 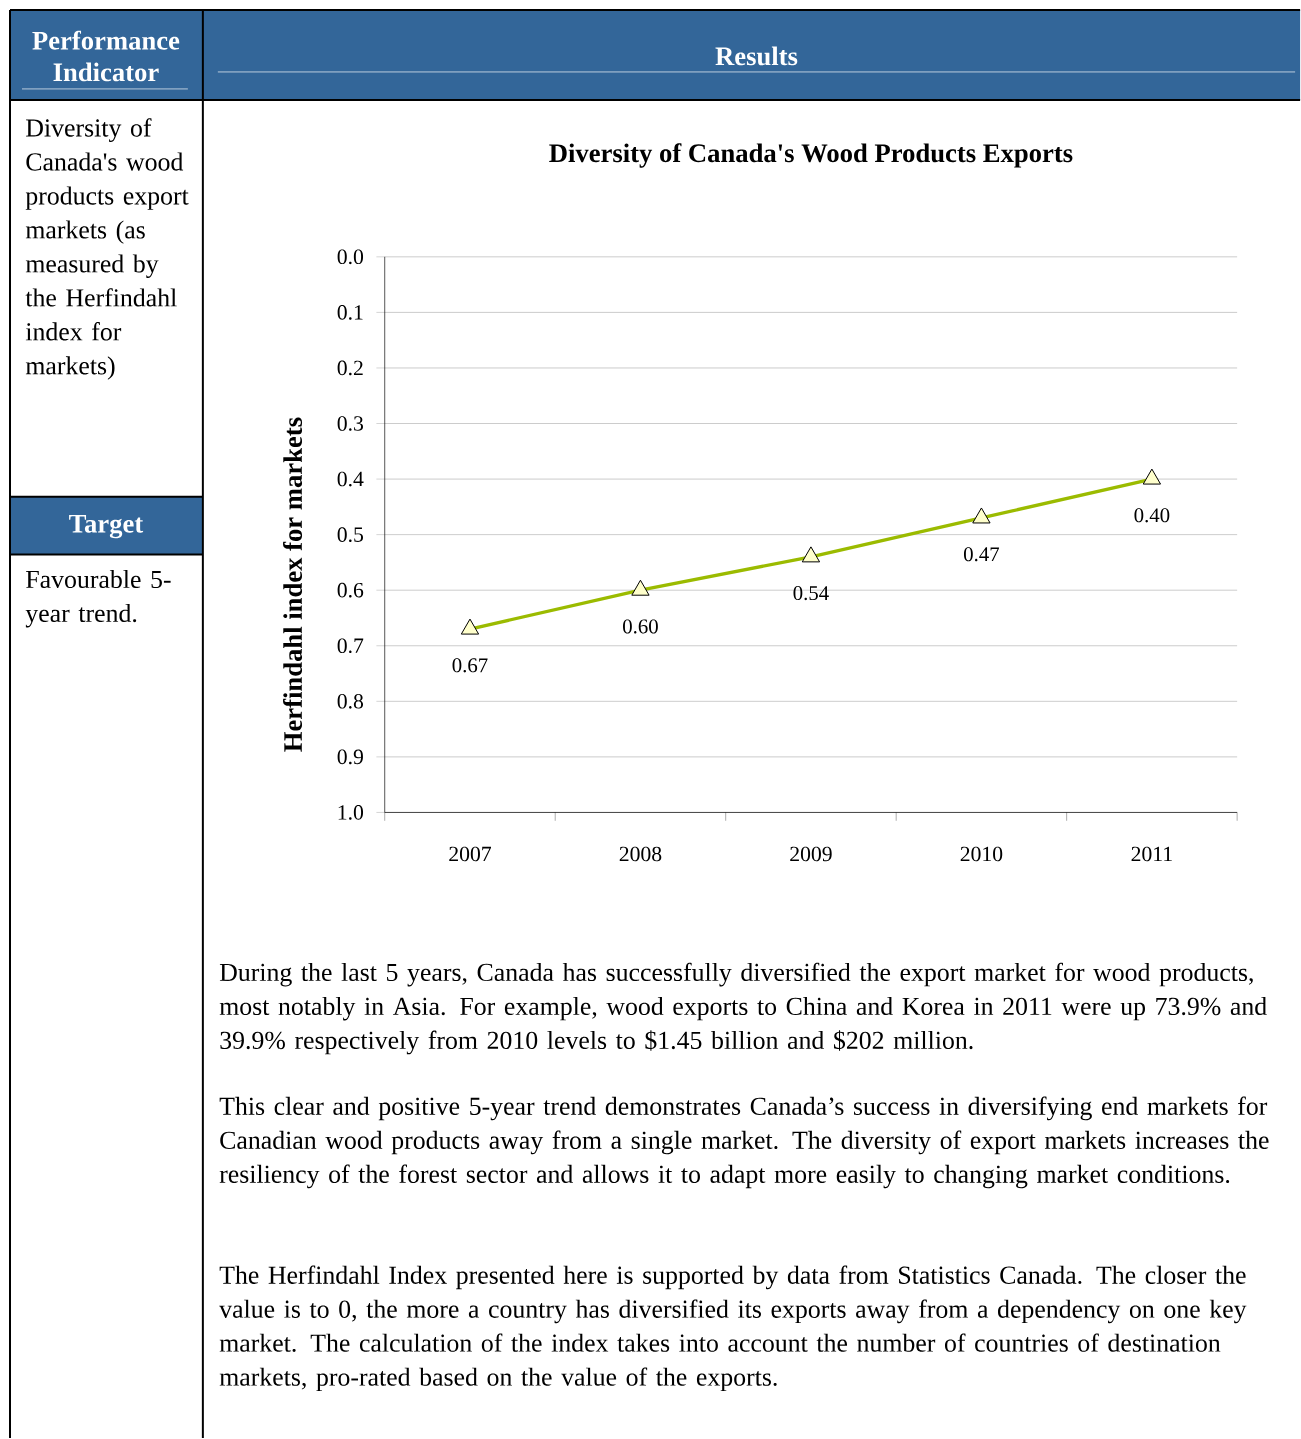 What do you see at coordinates (106, 56) in the screenshot?
I see `text: Performance Indicator` at bounding box center [106, 56].